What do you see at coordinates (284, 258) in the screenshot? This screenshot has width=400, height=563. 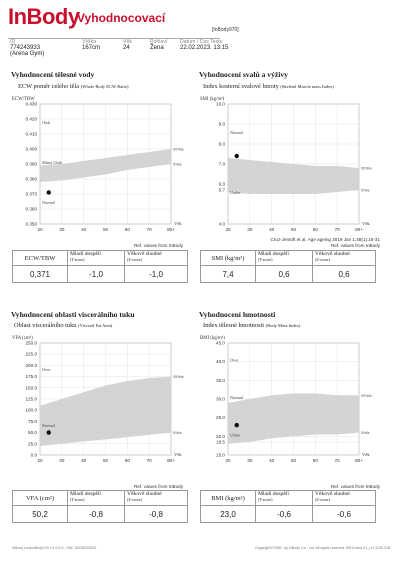 I see `smi-col2: Mladí dospělí (T-score)` at bounding box center [284, 258].